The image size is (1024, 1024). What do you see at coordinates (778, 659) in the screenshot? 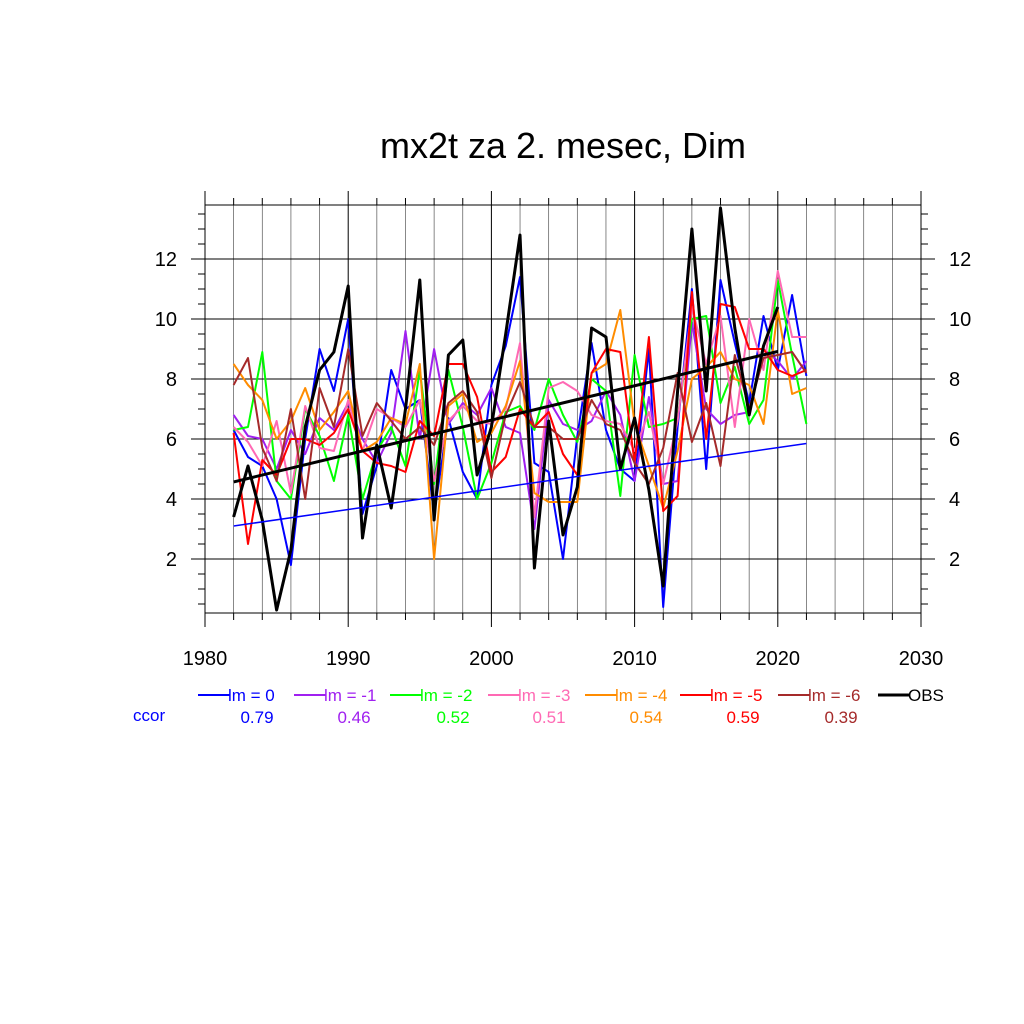
I see `x-tick-label: 2020` at bounding box center [778, 659].